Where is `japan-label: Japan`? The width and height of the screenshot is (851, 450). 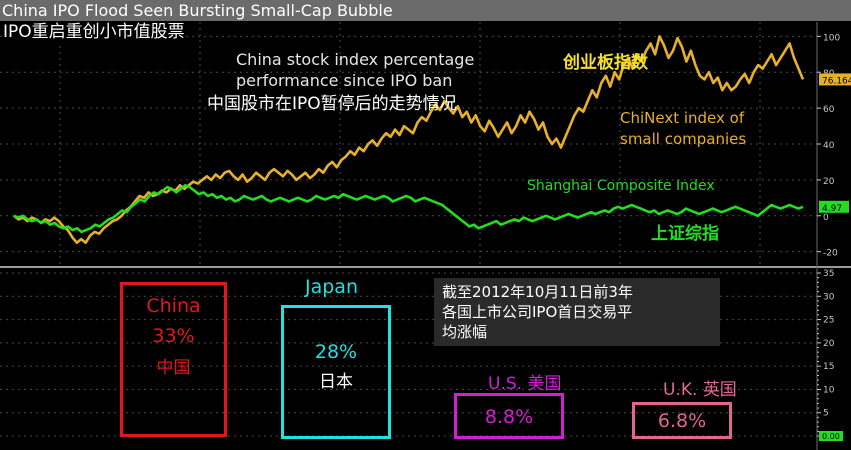 japan-label: Japan is located at coordinates (331, 287).